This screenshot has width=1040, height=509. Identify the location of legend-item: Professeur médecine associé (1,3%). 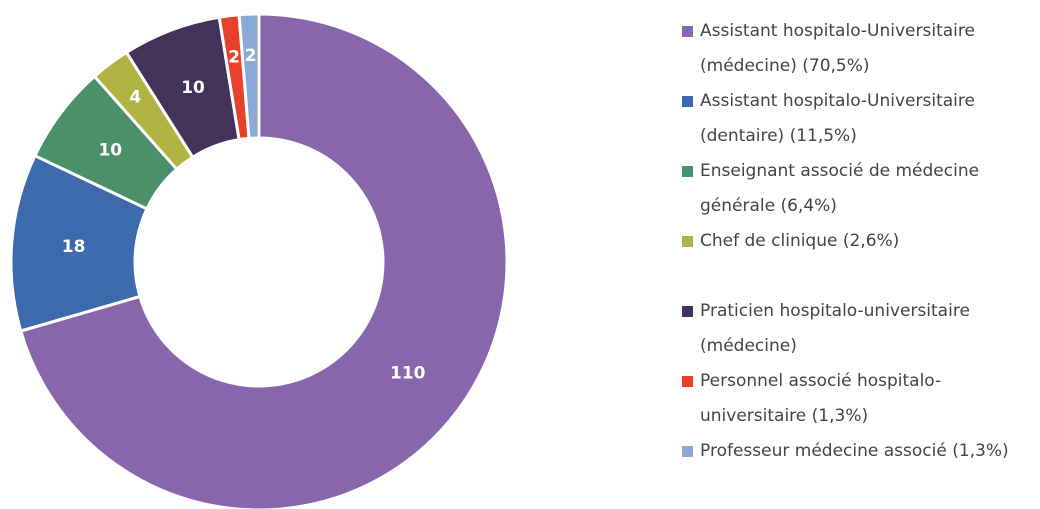
(858, 451).